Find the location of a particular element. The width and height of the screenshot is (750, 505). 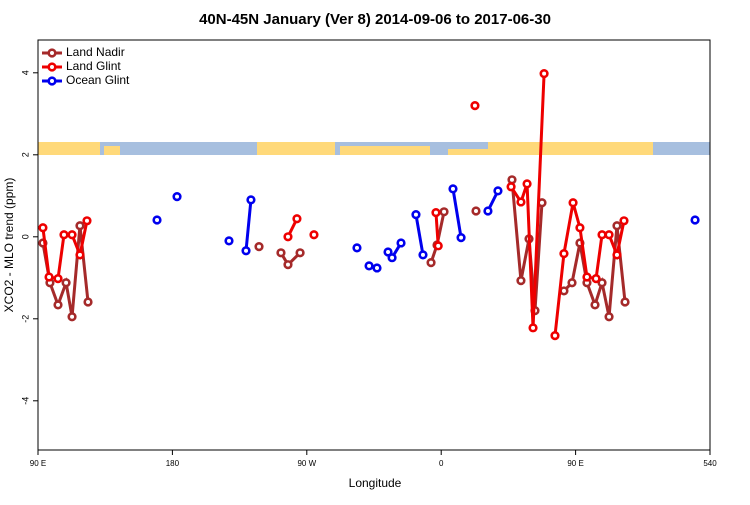

y-tick-label: -4 is located at coordinates (25, 401).